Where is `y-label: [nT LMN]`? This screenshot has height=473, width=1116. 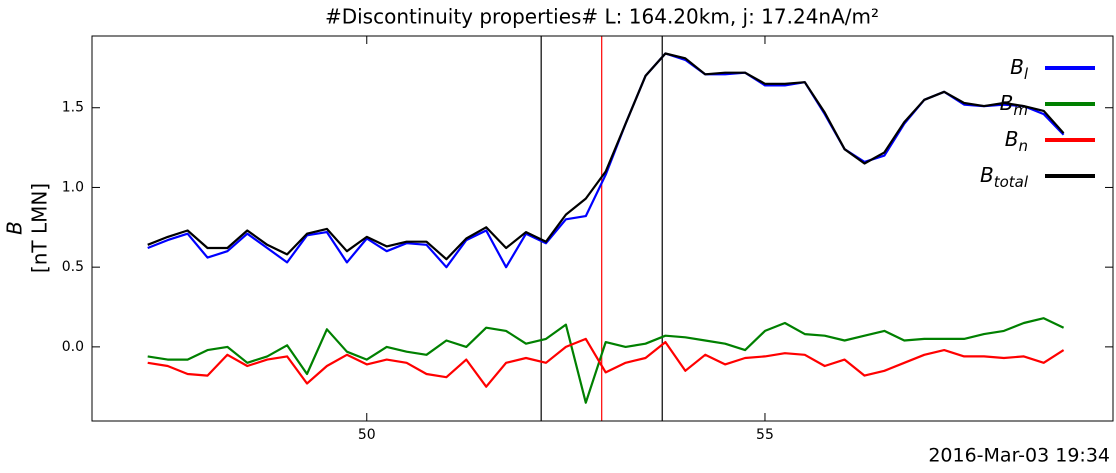 y-label: [nT LMN] is located at coordinates (40, 228).